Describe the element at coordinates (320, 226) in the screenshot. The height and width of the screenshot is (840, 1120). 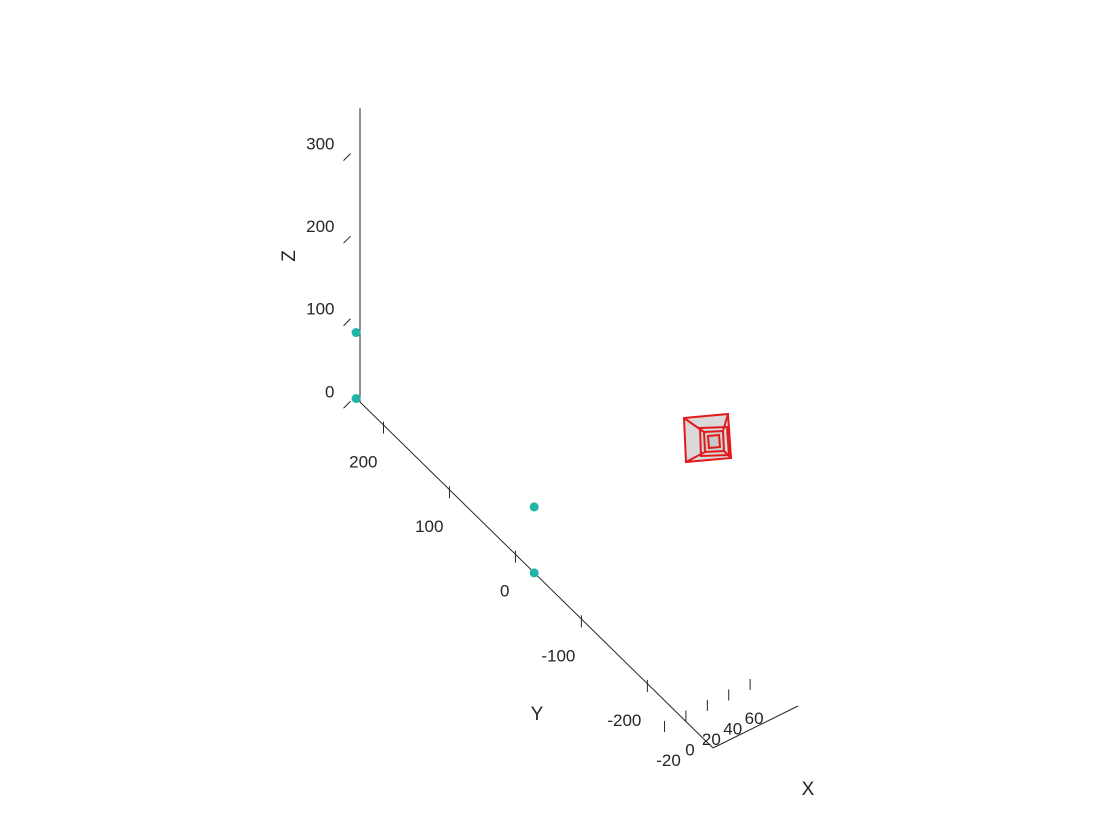
I see `z-tick-label: 200` at that location.